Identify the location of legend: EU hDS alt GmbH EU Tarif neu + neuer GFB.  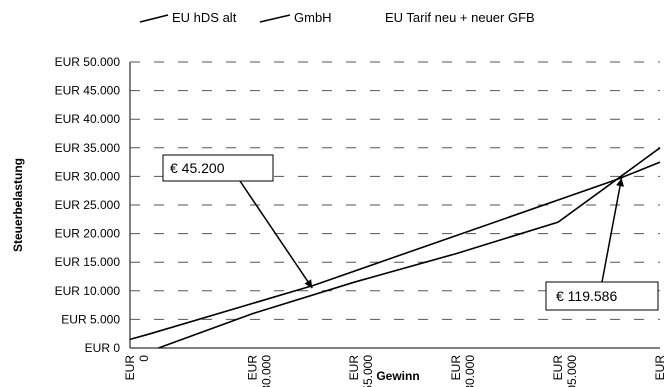
(337, 17).